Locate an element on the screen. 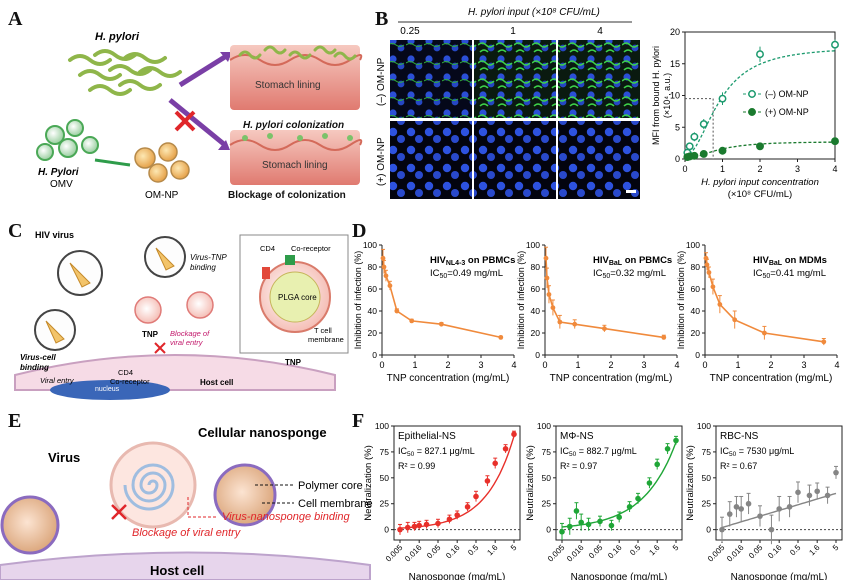 This screenshot has width=845, height=580. y-tick-label: 80 is located at coordinates (373, 267).